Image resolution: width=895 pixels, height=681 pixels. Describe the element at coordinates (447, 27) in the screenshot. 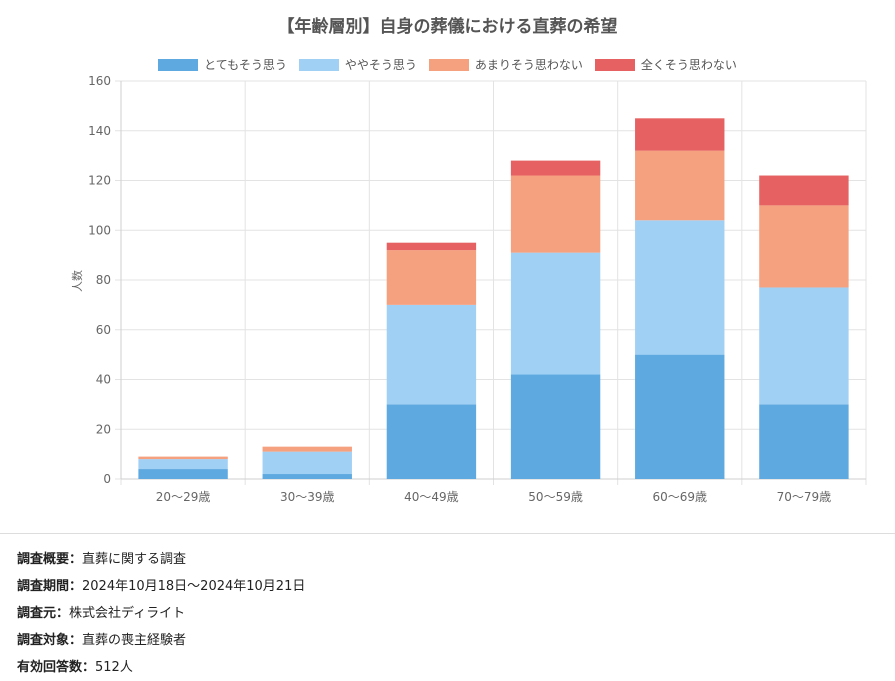

I see `chart-title: 【年齢層別】自身の葬儀における直葬の希望` at that location.